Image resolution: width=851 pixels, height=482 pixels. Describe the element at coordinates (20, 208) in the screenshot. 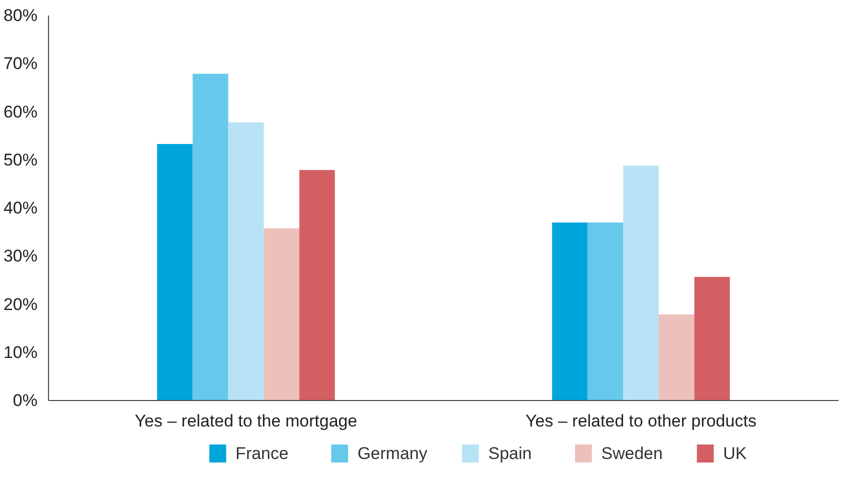

I see `y-tick-label: 40%` at that location.